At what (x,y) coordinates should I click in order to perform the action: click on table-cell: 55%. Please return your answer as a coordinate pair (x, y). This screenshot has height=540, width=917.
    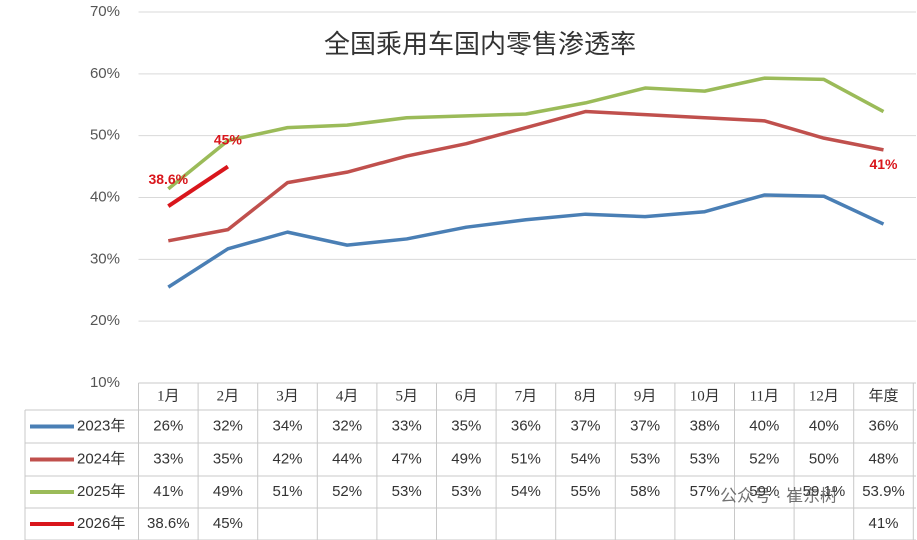
    Looking at the image, I should click on (585, 491).